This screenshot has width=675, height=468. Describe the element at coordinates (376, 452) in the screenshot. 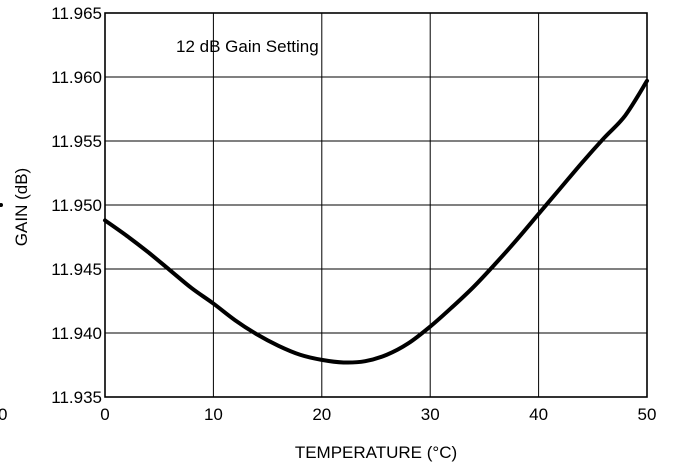

I see `x-axis-label: TEMPERATURE (°C)` at that location.